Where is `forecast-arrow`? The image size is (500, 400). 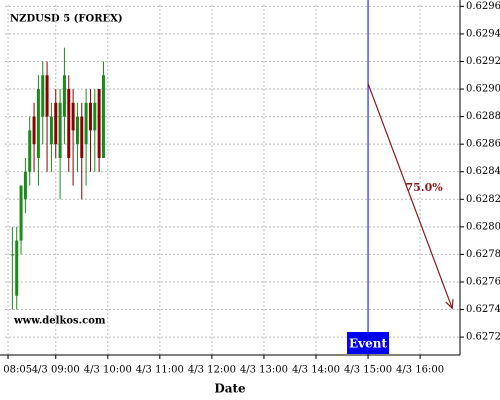 forecast-arrow is located at coordinates (410, 196).